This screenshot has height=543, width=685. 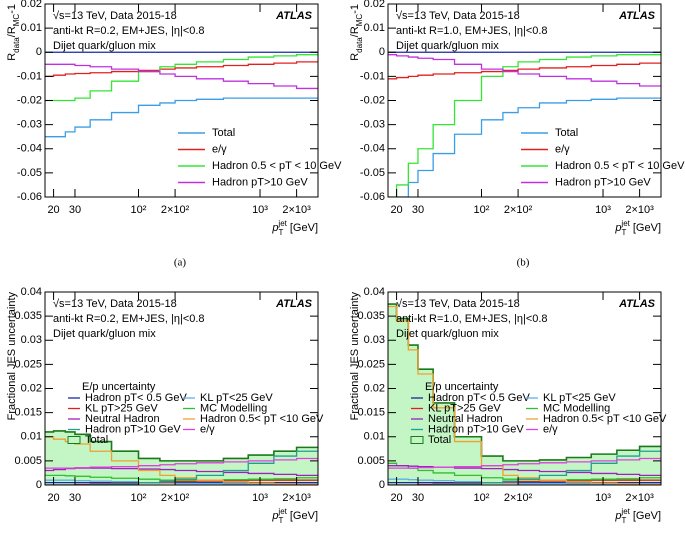 What do you see at coordinates (371, 461) in the screenshot?
I see `y-tick-label: 0.005` at bounding box center [371, 461].